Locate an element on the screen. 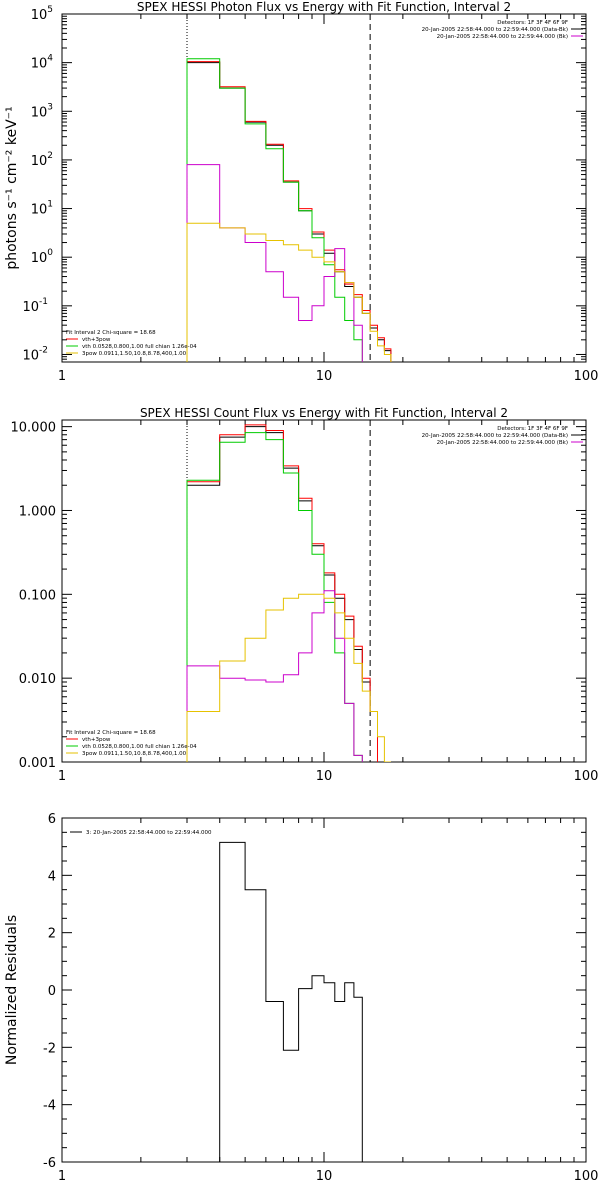  y-tick-label: 10⁴ is located at coordinates (42, 63).